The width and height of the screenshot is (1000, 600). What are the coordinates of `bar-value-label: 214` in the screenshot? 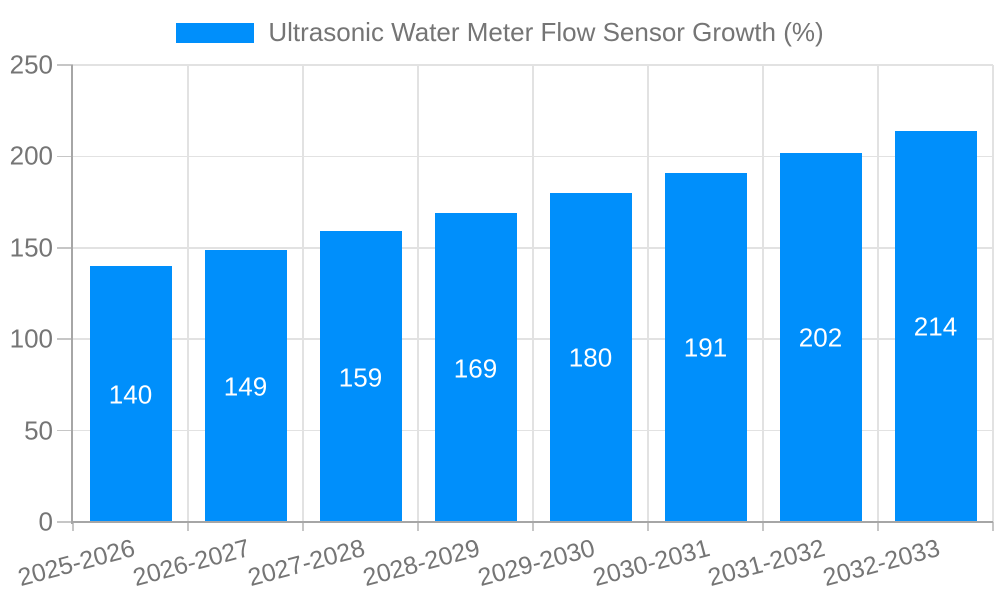 It's located at (935, 326).